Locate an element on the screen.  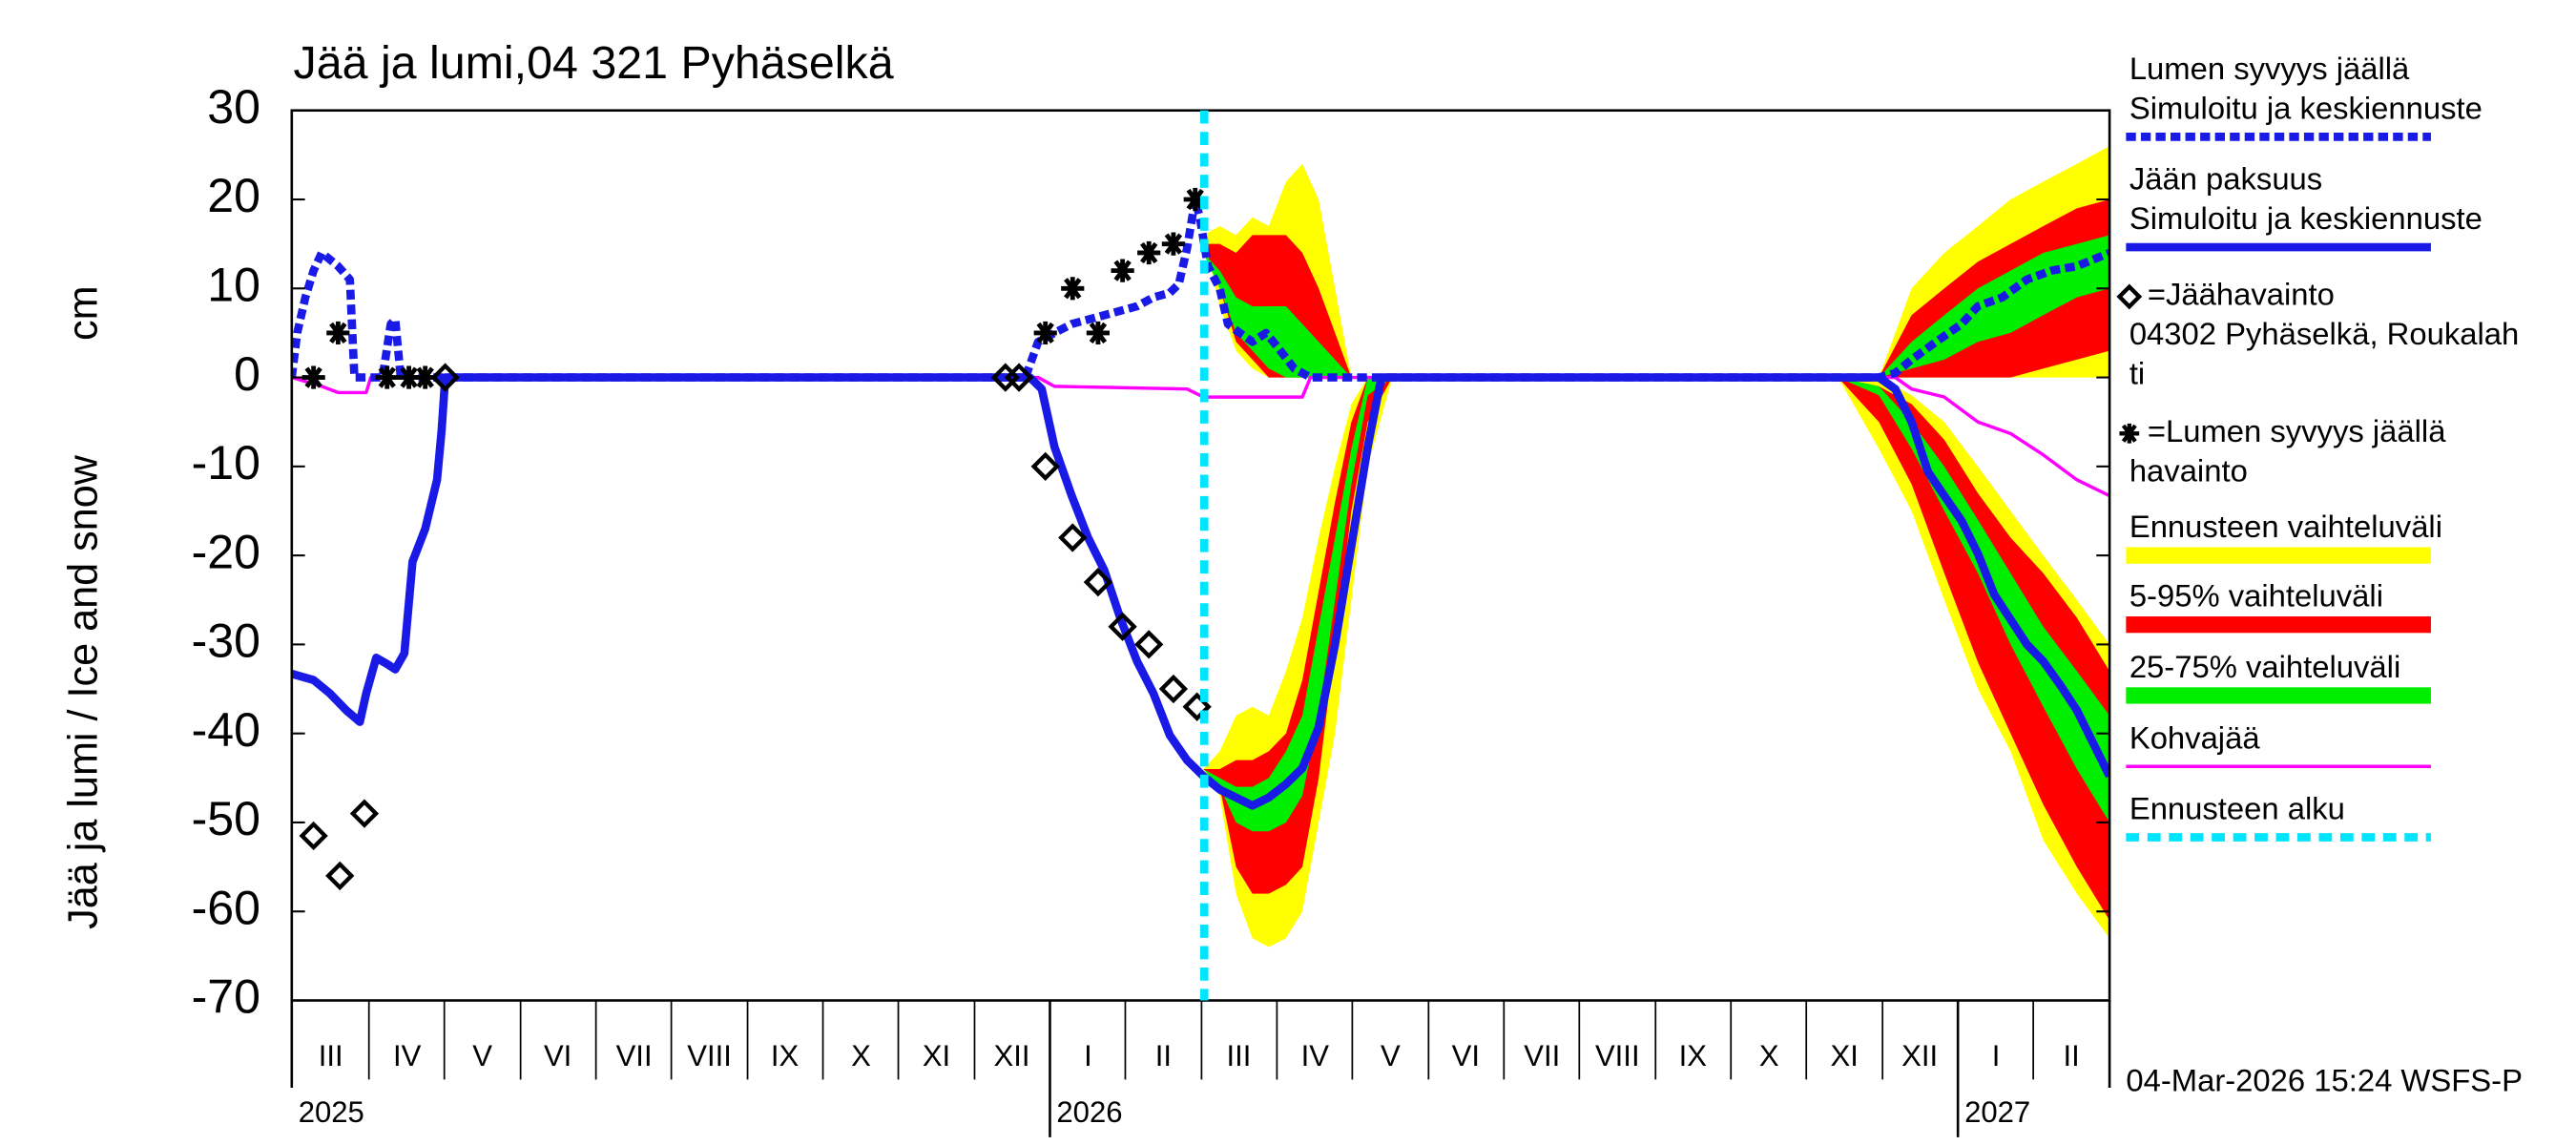
y-axis-label: Jää ja lumi / Ice and snow is located at coordinates (83, 691).